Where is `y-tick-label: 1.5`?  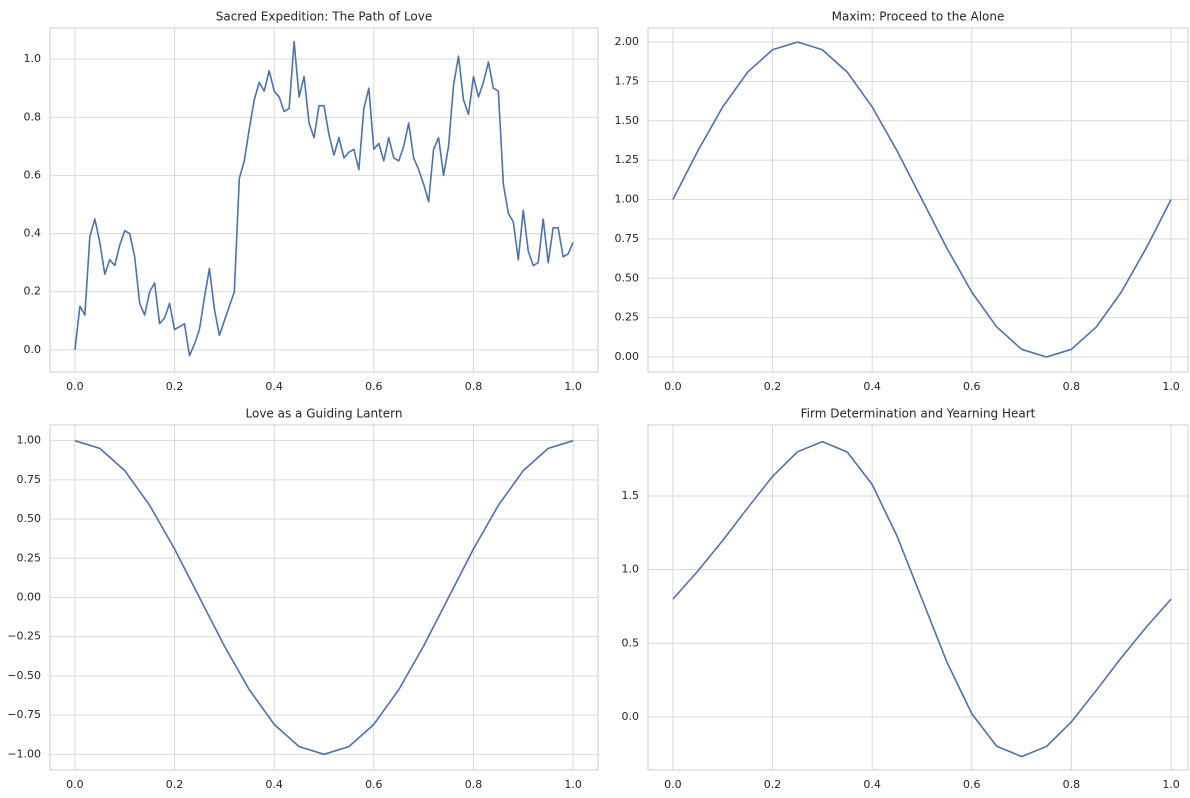
y-tick-label: 1.5 is located at coordinates (631, 495).